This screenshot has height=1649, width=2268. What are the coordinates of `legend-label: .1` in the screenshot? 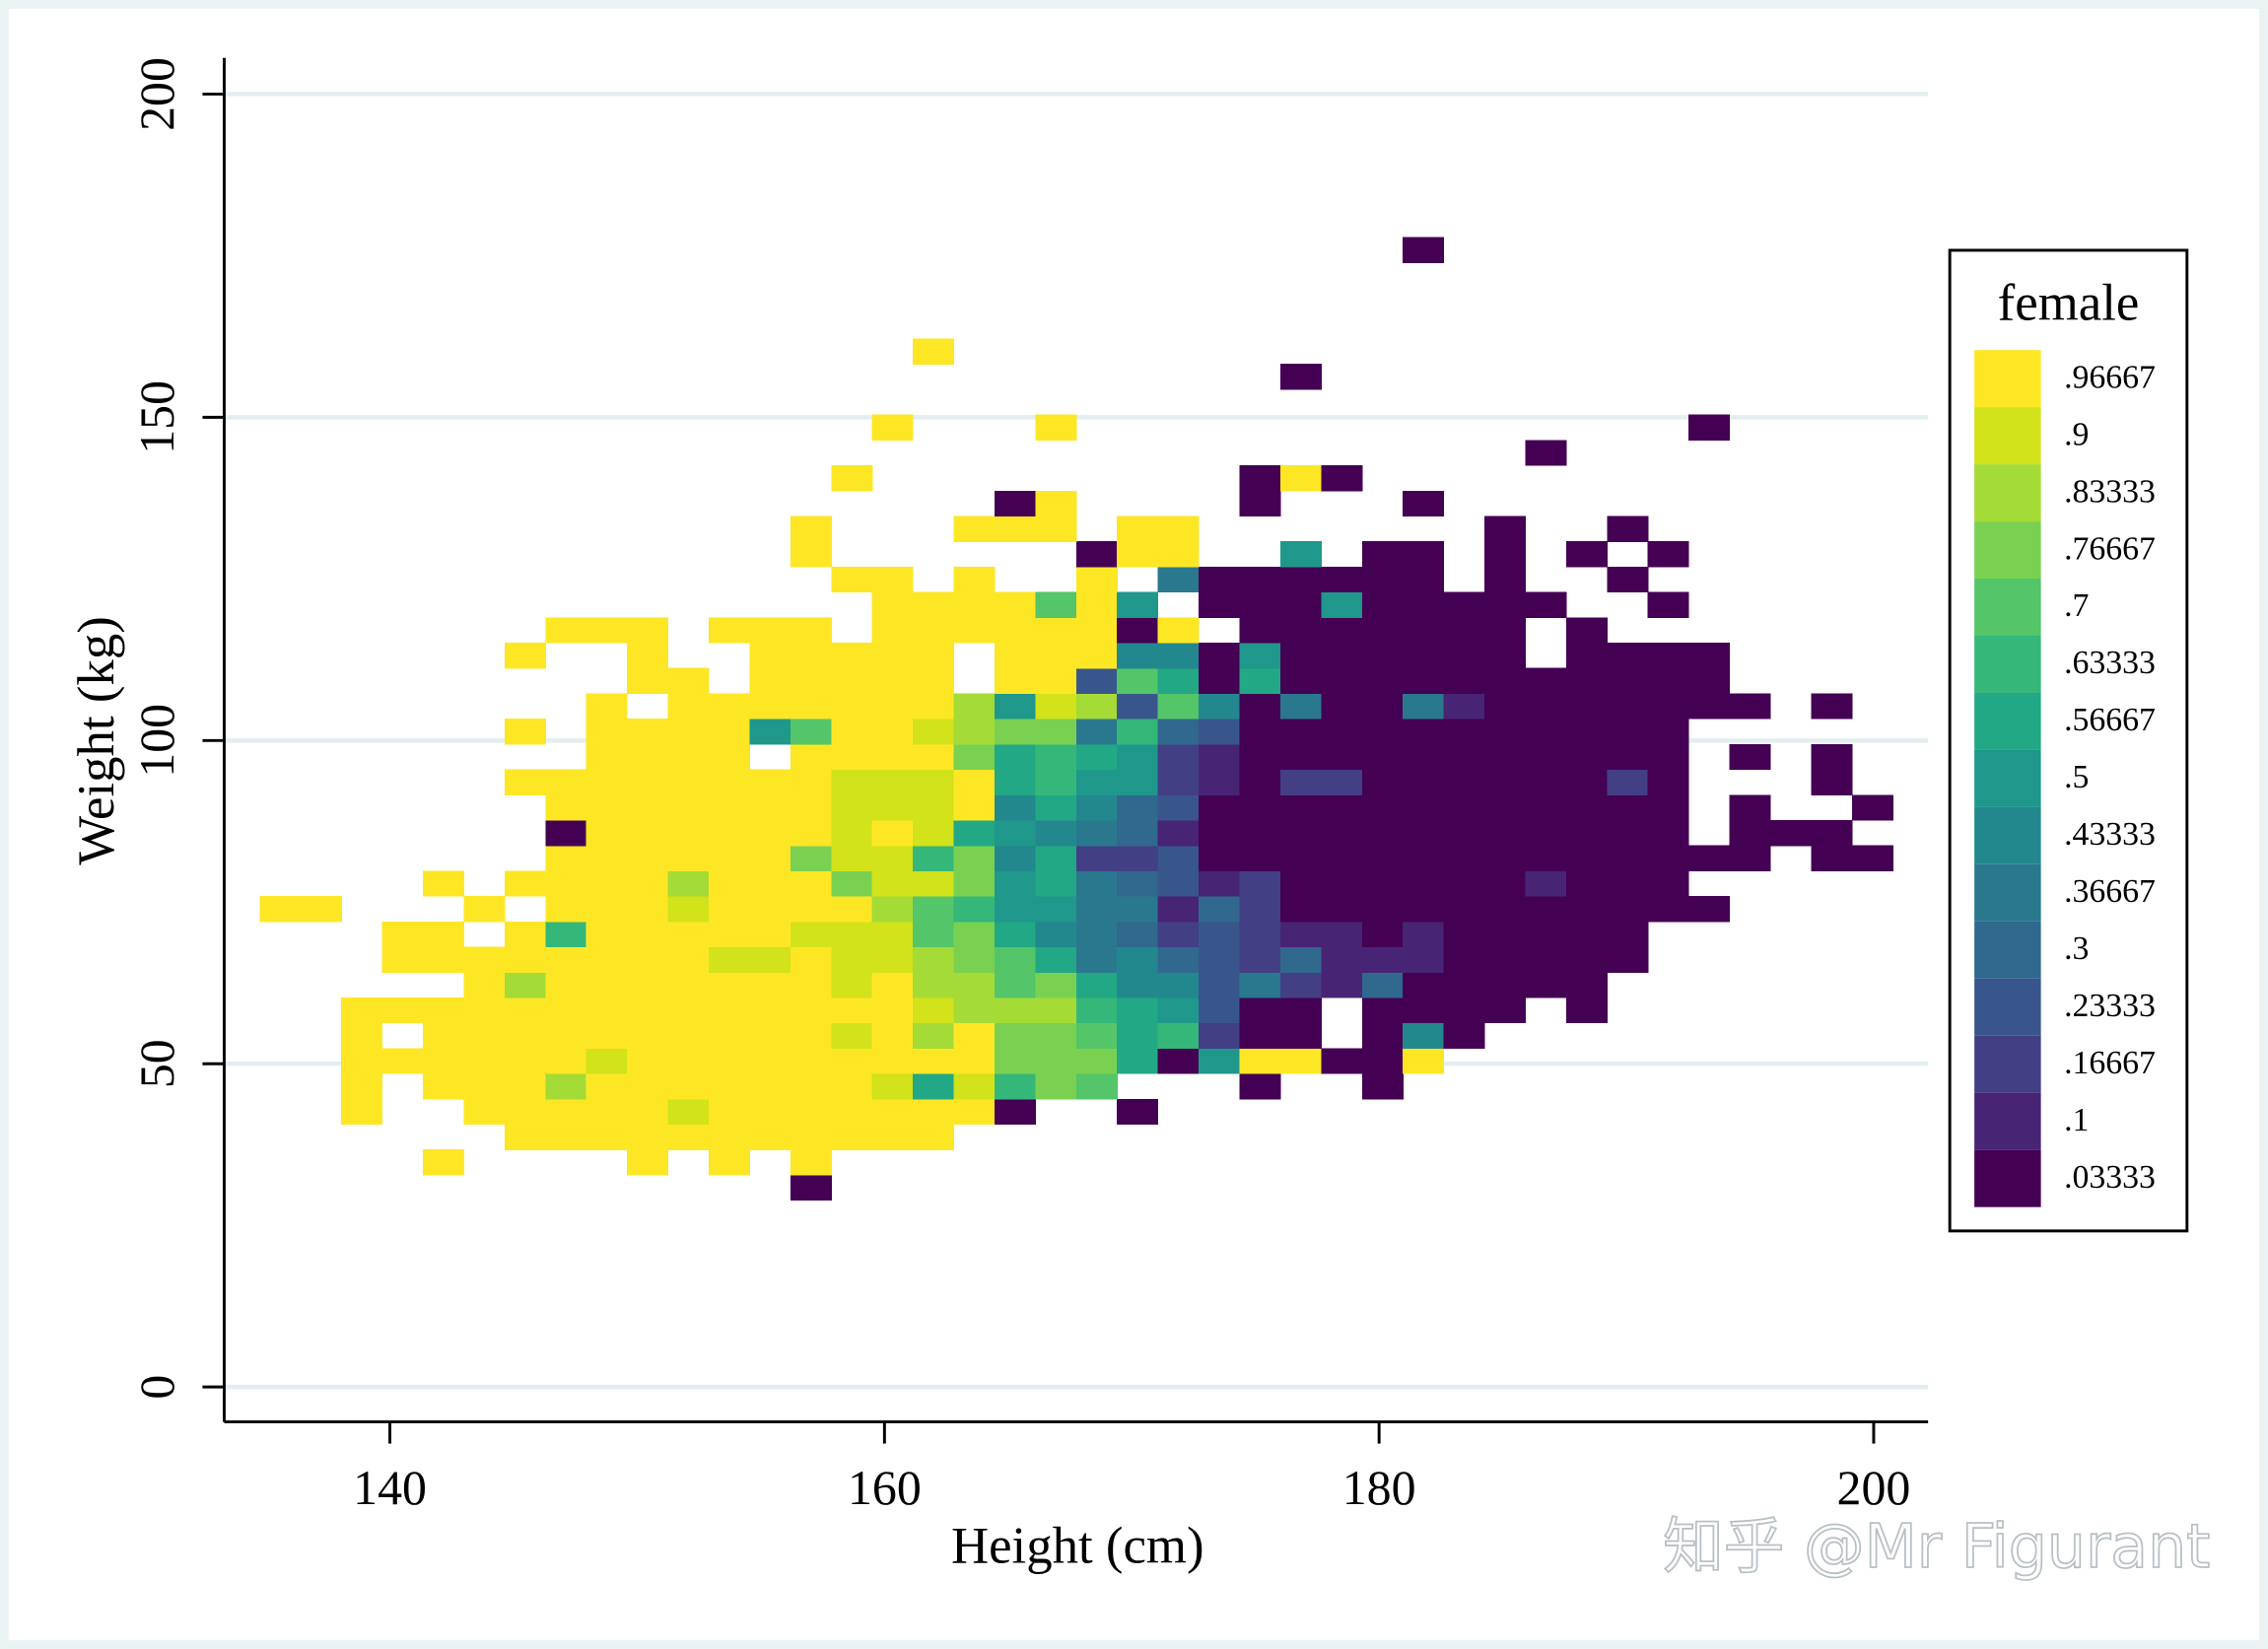 It's located at (2076, 1120).